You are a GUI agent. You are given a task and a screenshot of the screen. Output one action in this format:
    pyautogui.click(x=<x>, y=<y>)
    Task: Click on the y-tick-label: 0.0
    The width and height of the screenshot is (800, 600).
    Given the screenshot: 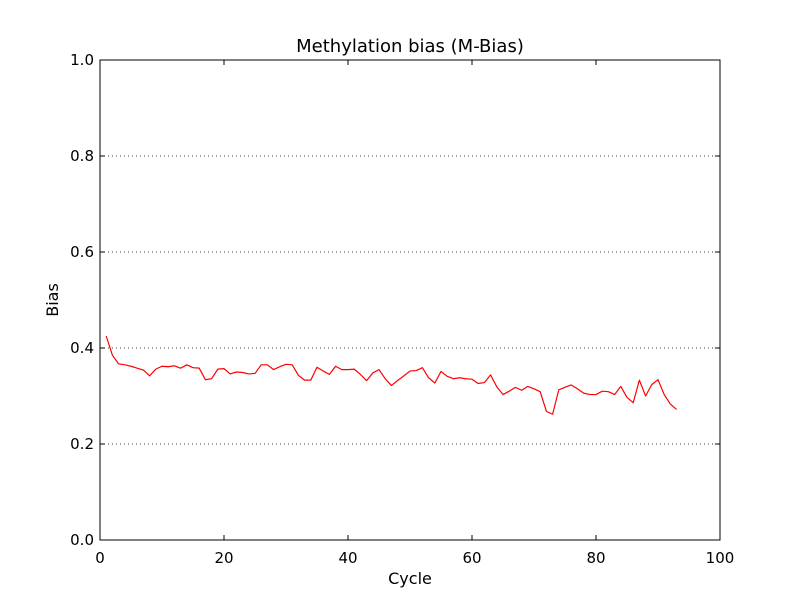 What is the action you would take?
    pyautogui.click(x=82, y=540)
    